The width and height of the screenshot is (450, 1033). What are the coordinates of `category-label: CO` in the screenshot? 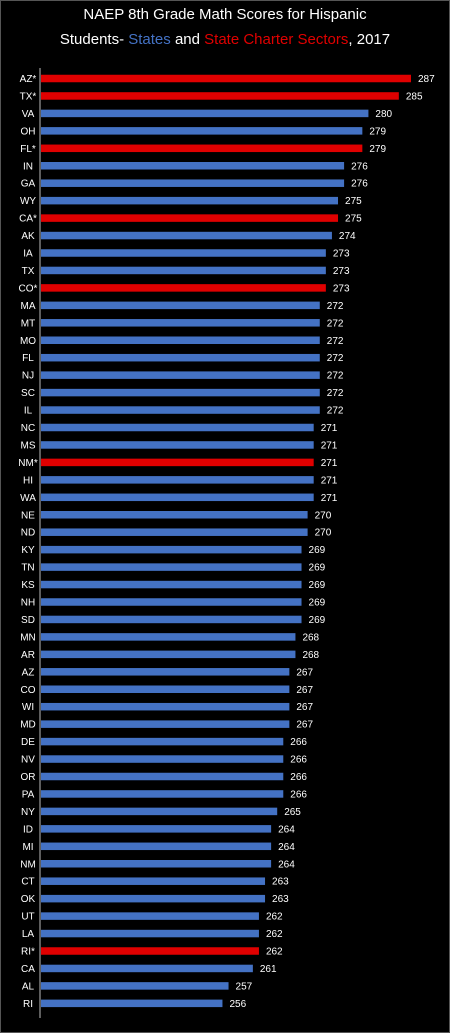 It's located at (28, 690).